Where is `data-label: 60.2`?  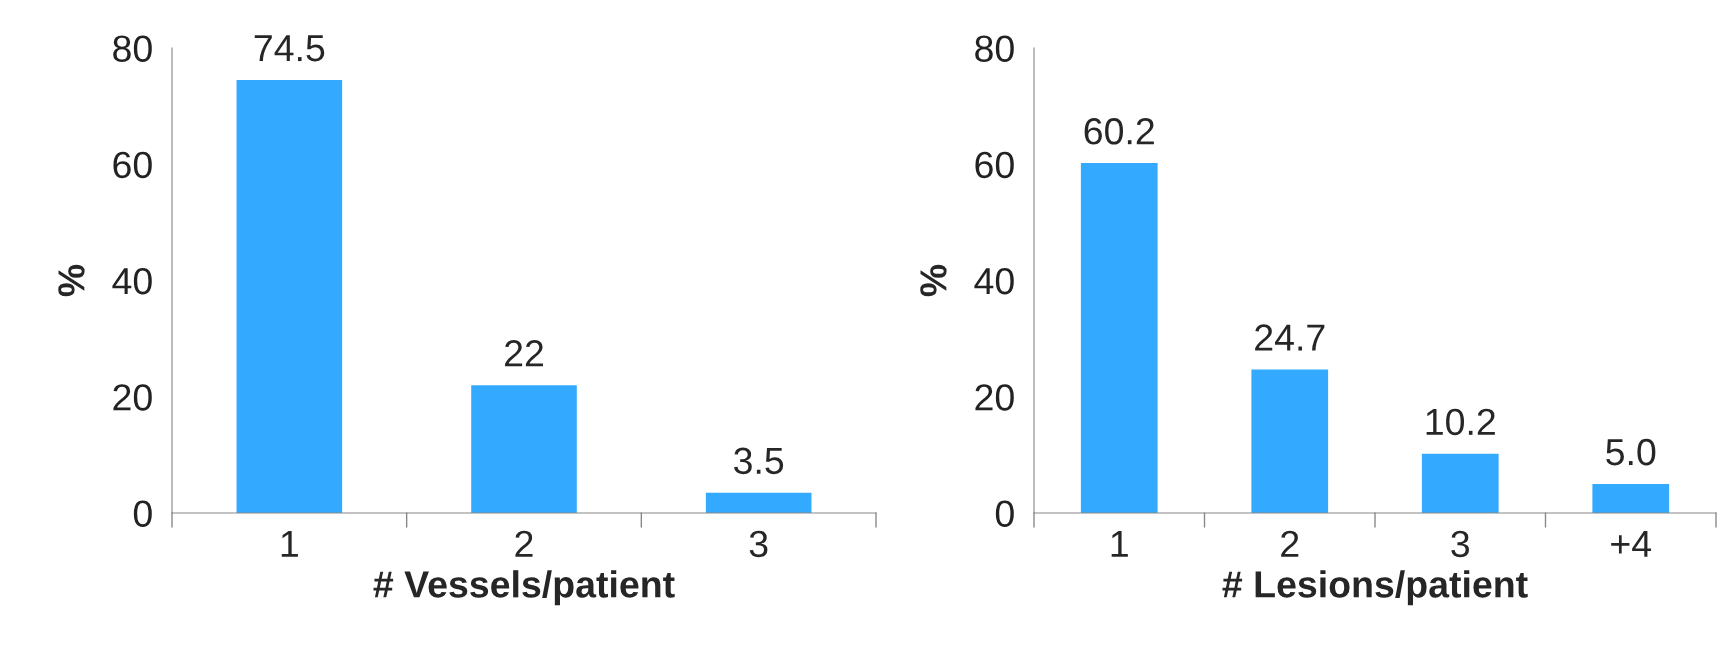
data-label: 60.2 is located at coordinates (1119, 131).